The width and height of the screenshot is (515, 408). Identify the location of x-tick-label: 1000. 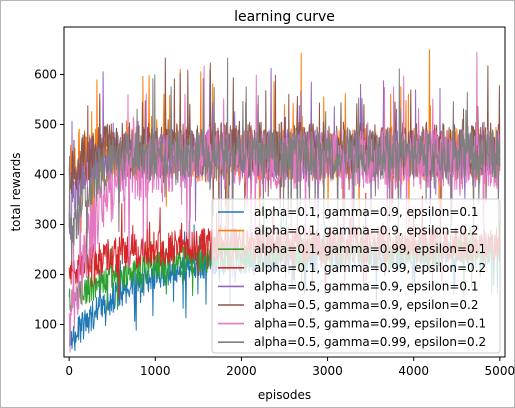
(155, 371).